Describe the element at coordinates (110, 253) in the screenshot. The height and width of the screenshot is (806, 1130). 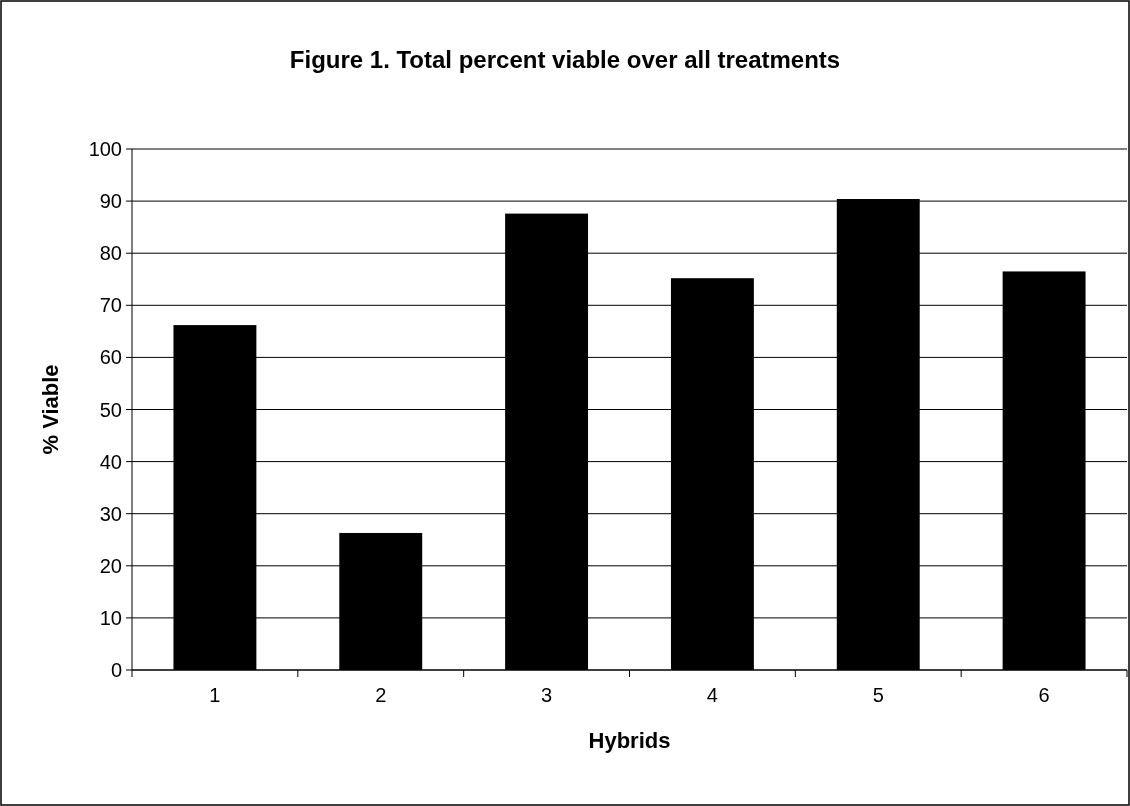
I see `y-tick-label: 80` at that location.